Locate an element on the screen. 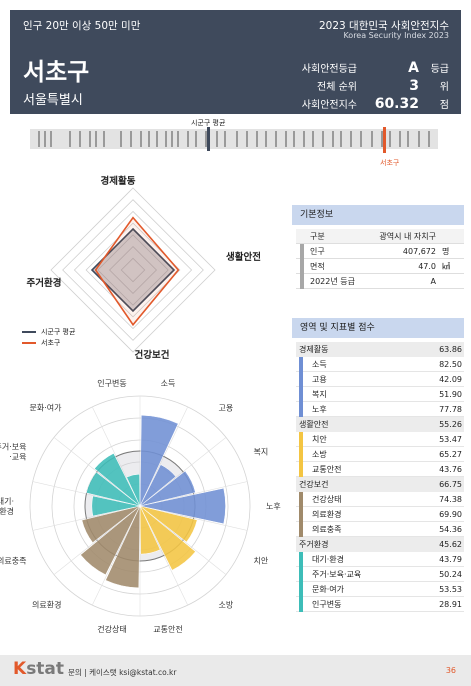  domain-name: 생활안전 is located at coordinates (314, 424).